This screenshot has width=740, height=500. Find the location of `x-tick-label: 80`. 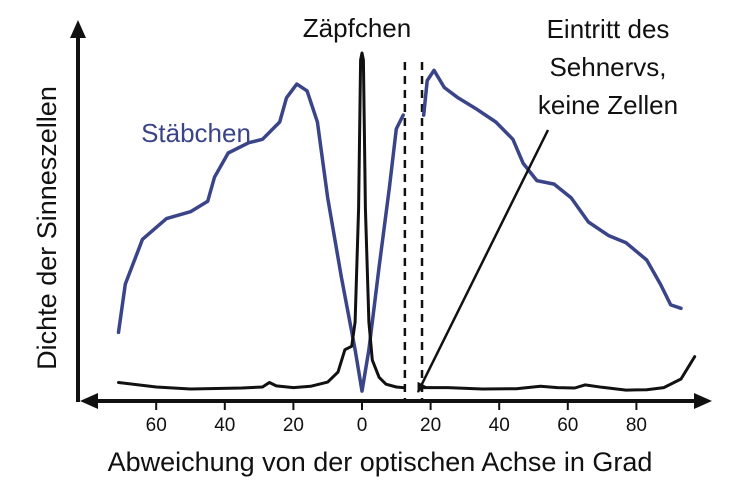

x-tick-label: 80 is located at coordinates (636, 425).